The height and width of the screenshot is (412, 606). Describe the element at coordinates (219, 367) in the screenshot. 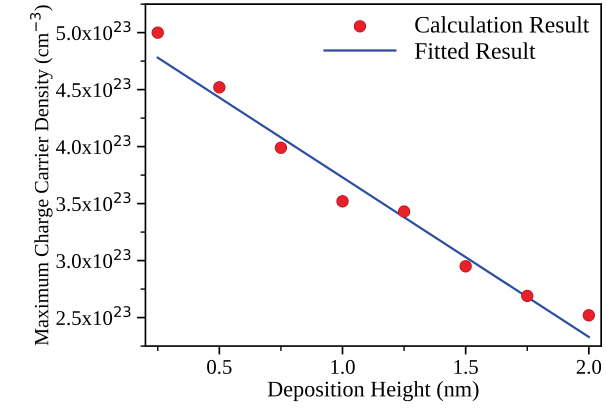

I see `x-tick-label: 0.5` at that location.